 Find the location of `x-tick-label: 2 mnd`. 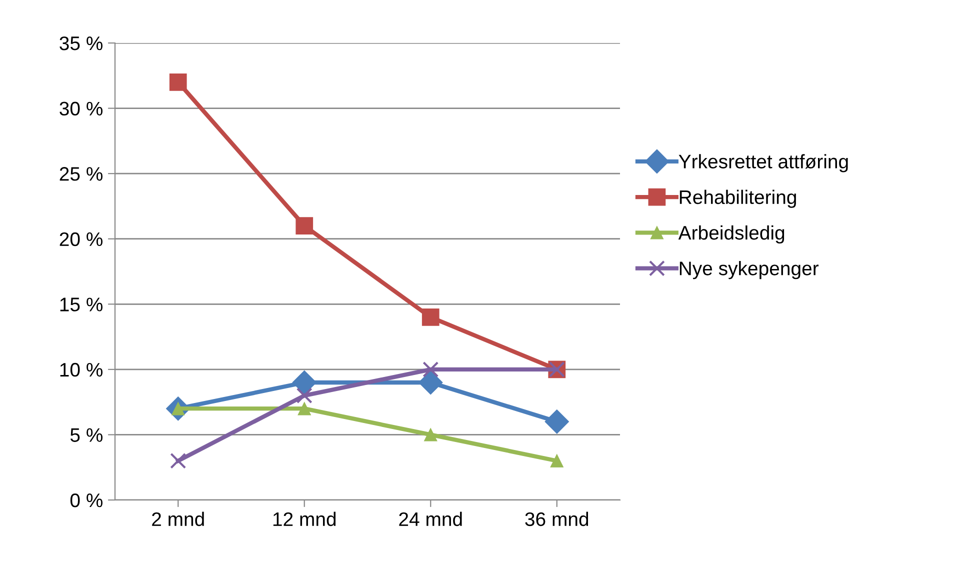

x-tick-label: 2 mnd is located at coordinates (178, 519).